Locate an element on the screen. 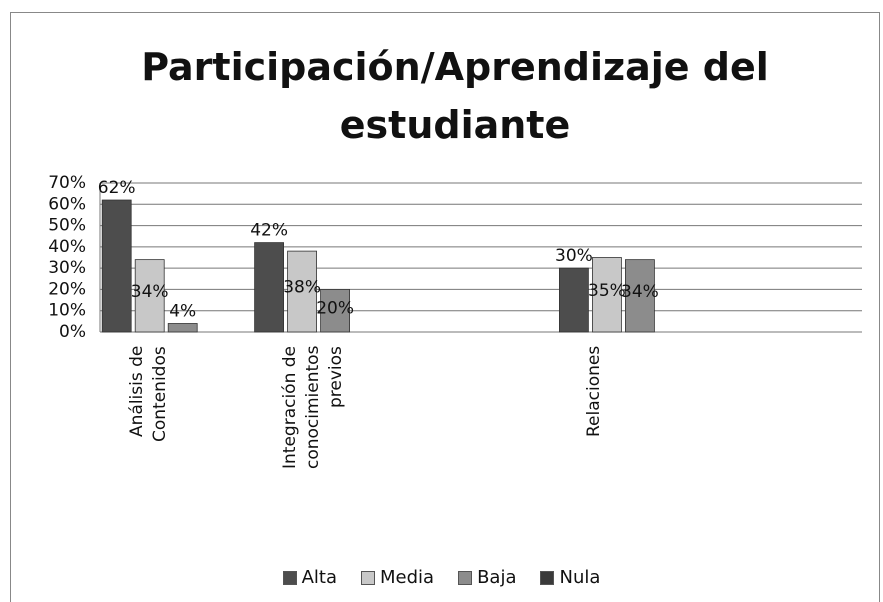 The image size is (883, 602). y-tick-label: 40% is located at coordinates (67, 247).